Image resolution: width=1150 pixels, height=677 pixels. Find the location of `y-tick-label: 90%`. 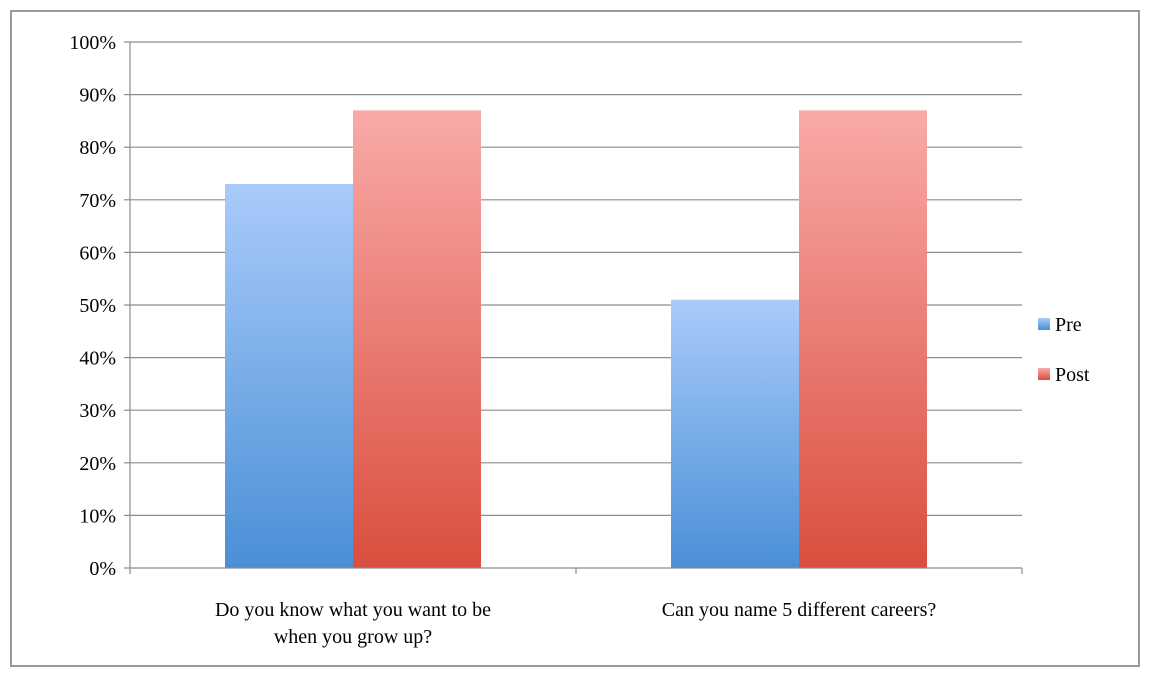

y-tick-label: 90% is located at coordinates (97, 96).